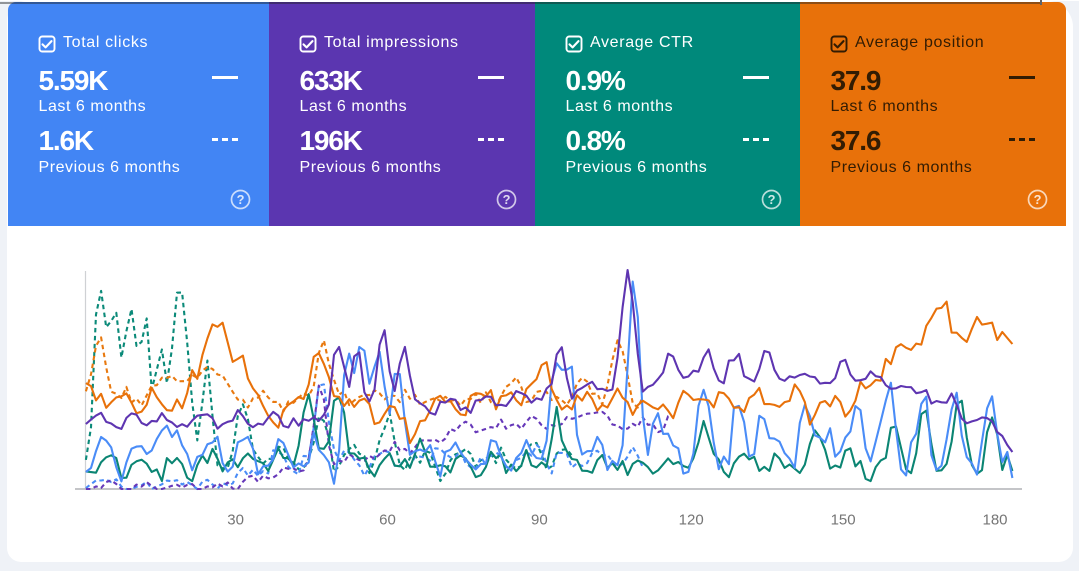  I want to click on svg-text: 120, so click(691, 520).